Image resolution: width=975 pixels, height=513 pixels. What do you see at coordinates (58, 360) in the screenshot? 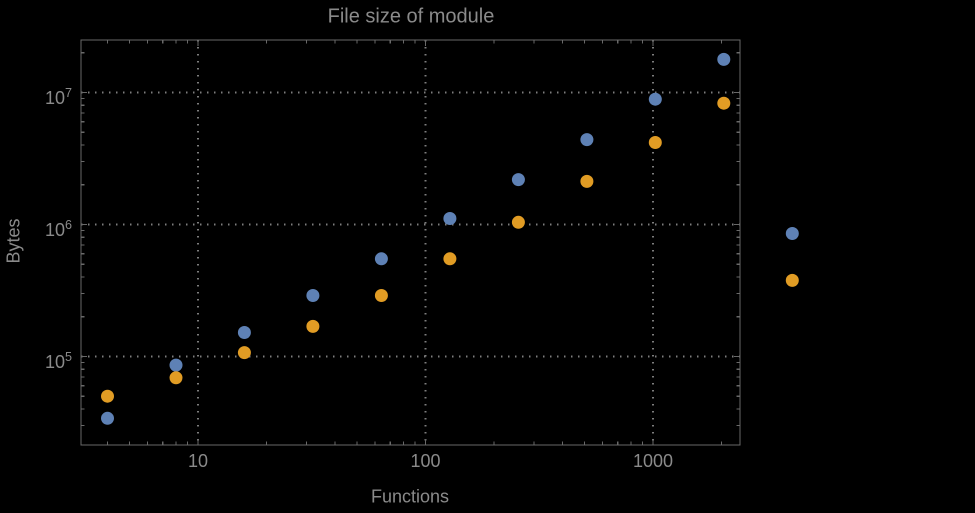
I see `y-tick-label: 10⁵` at bounding box center [58, 360].